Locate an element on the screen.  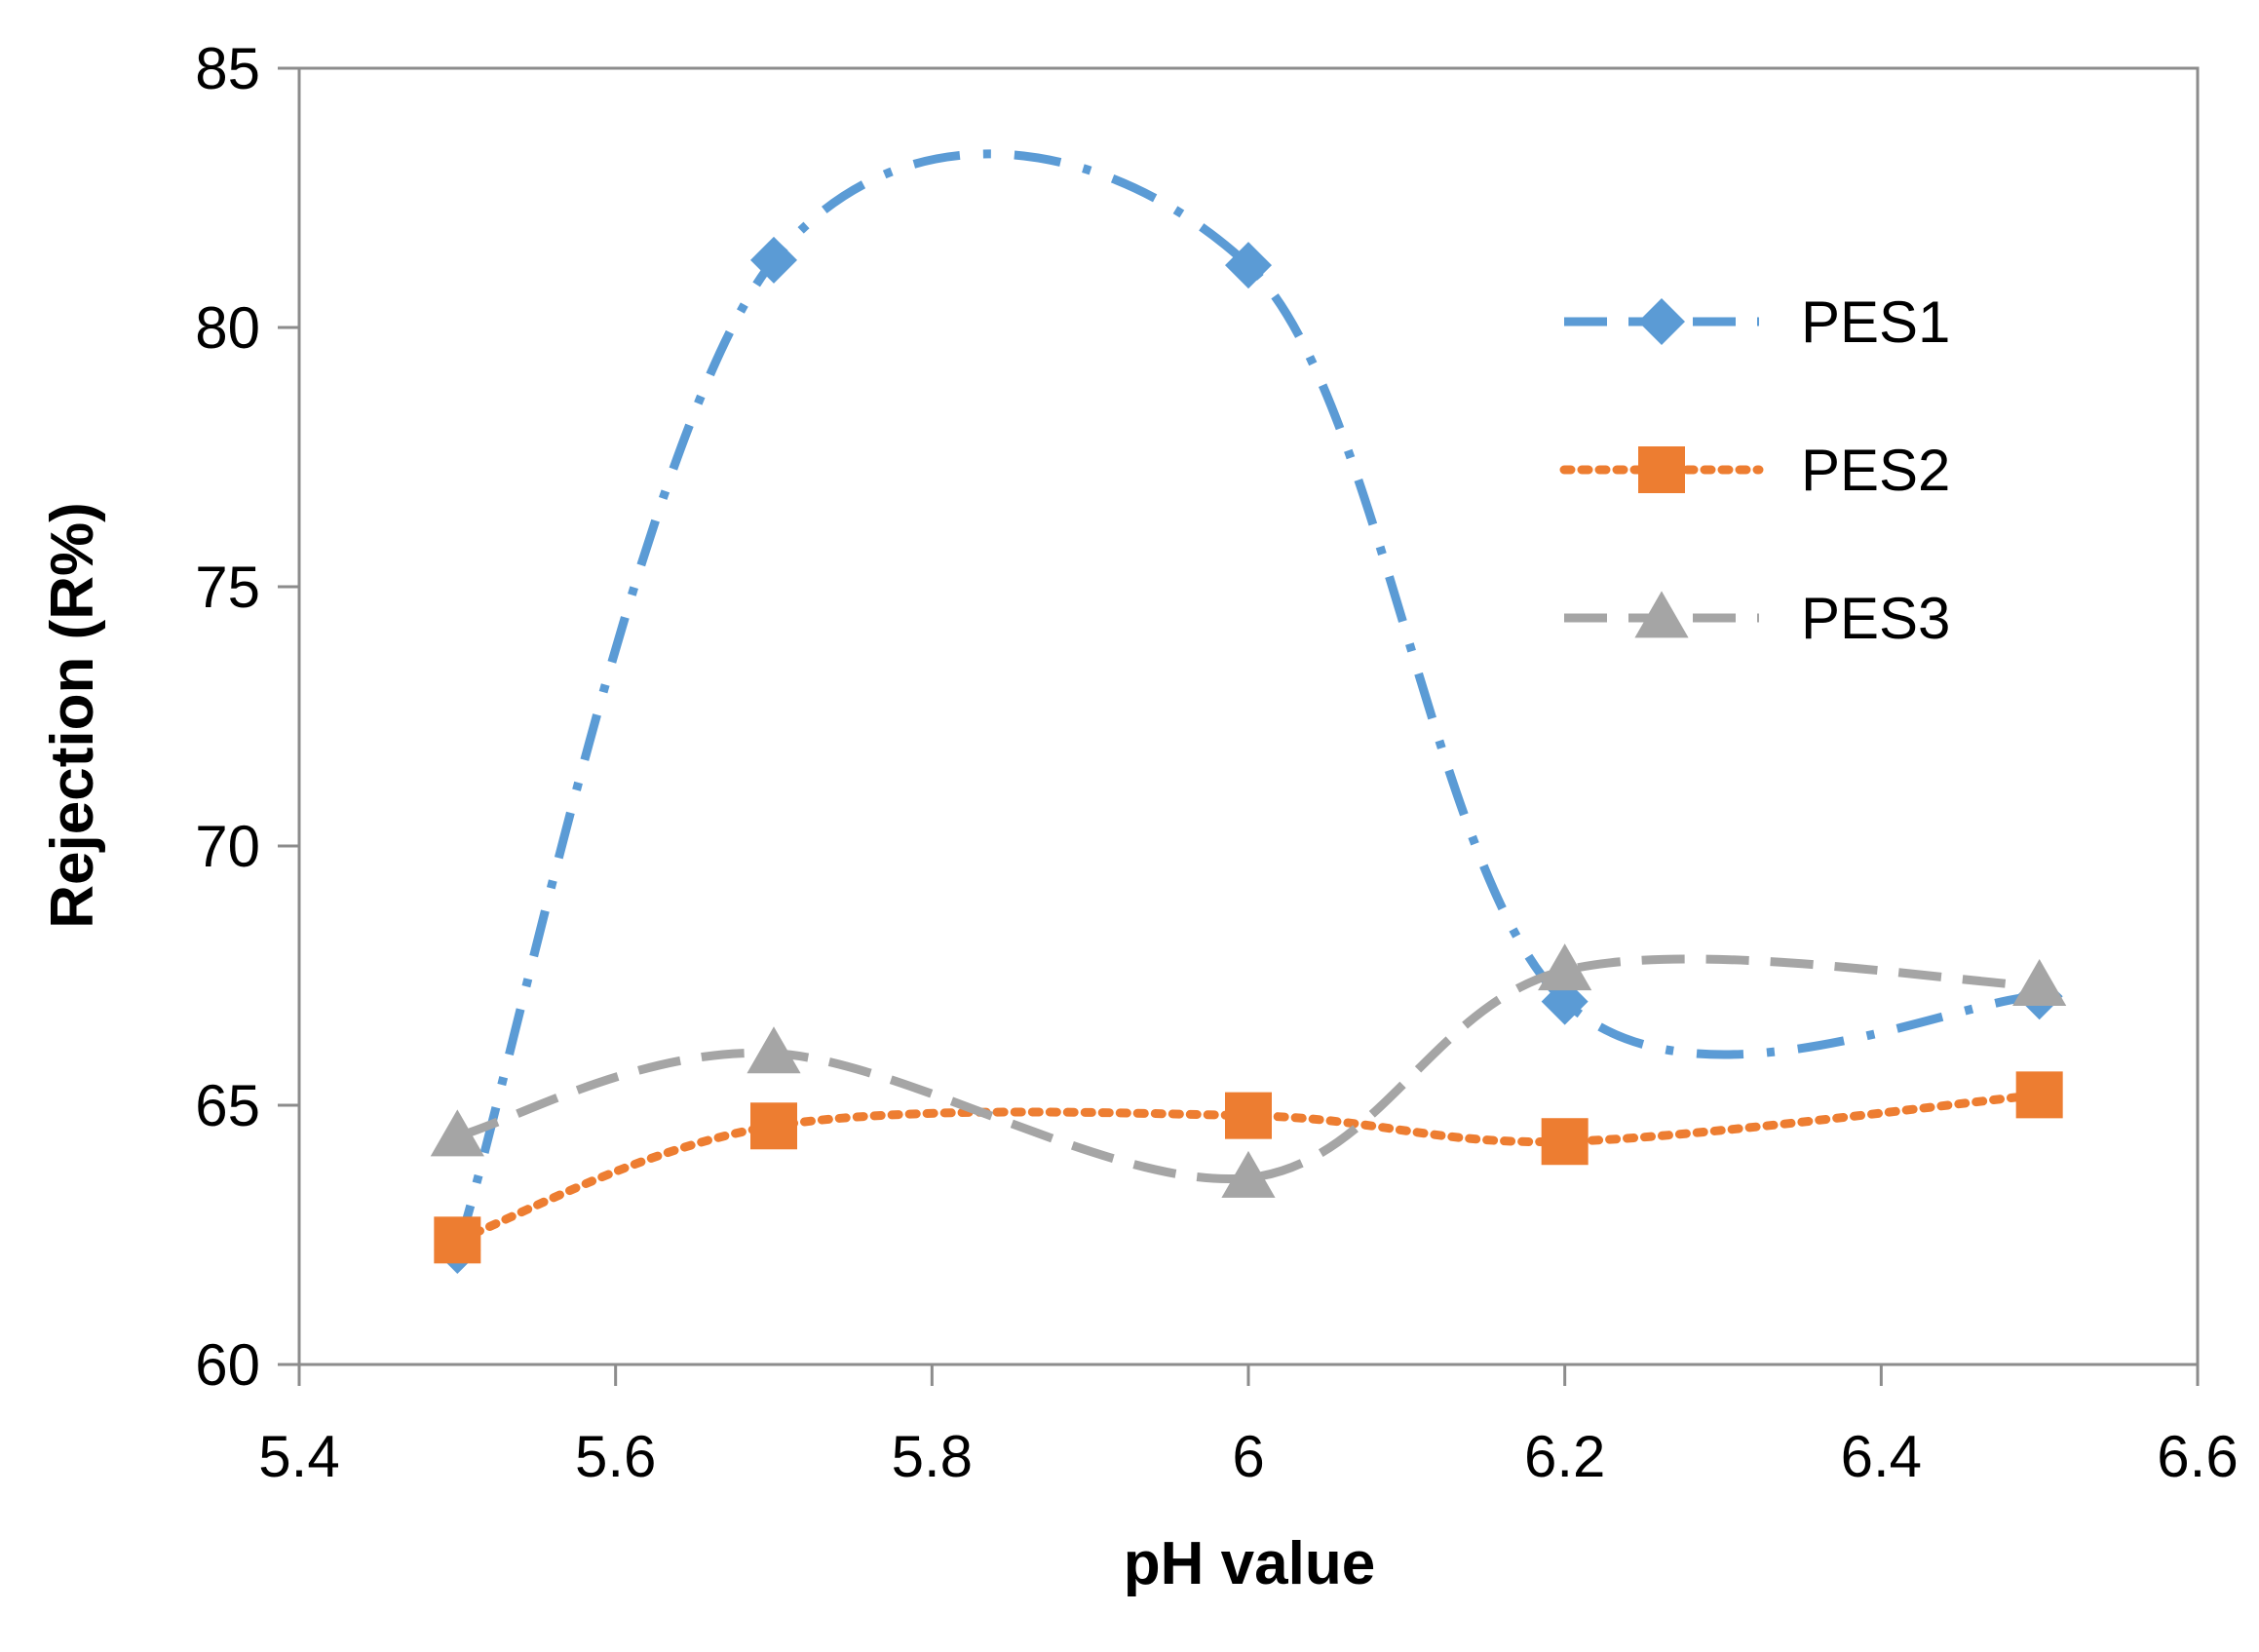
series-pes2 is located at coordinates (1248, 1167).